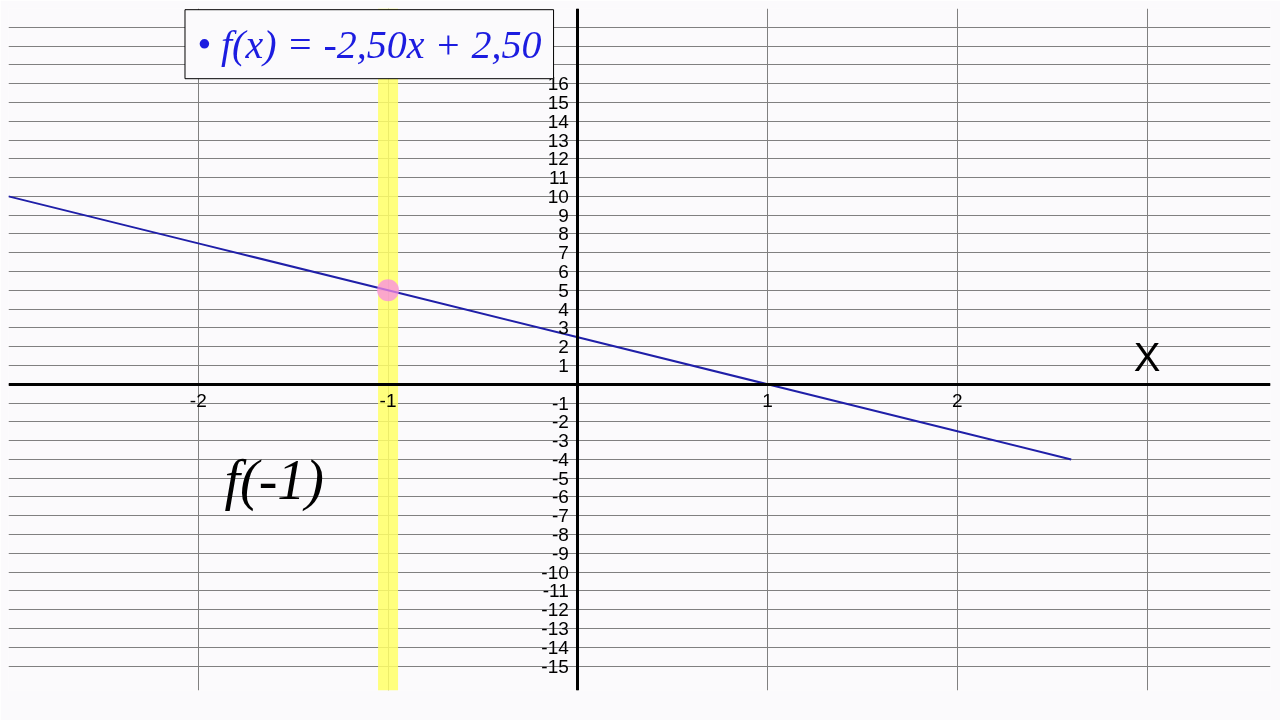 This screenshot has height=720, width=1280. What do you see at coordinates (563, 215) in the screenshot?
I see `y-tick-label: 9` at bounding box center [563, 215].